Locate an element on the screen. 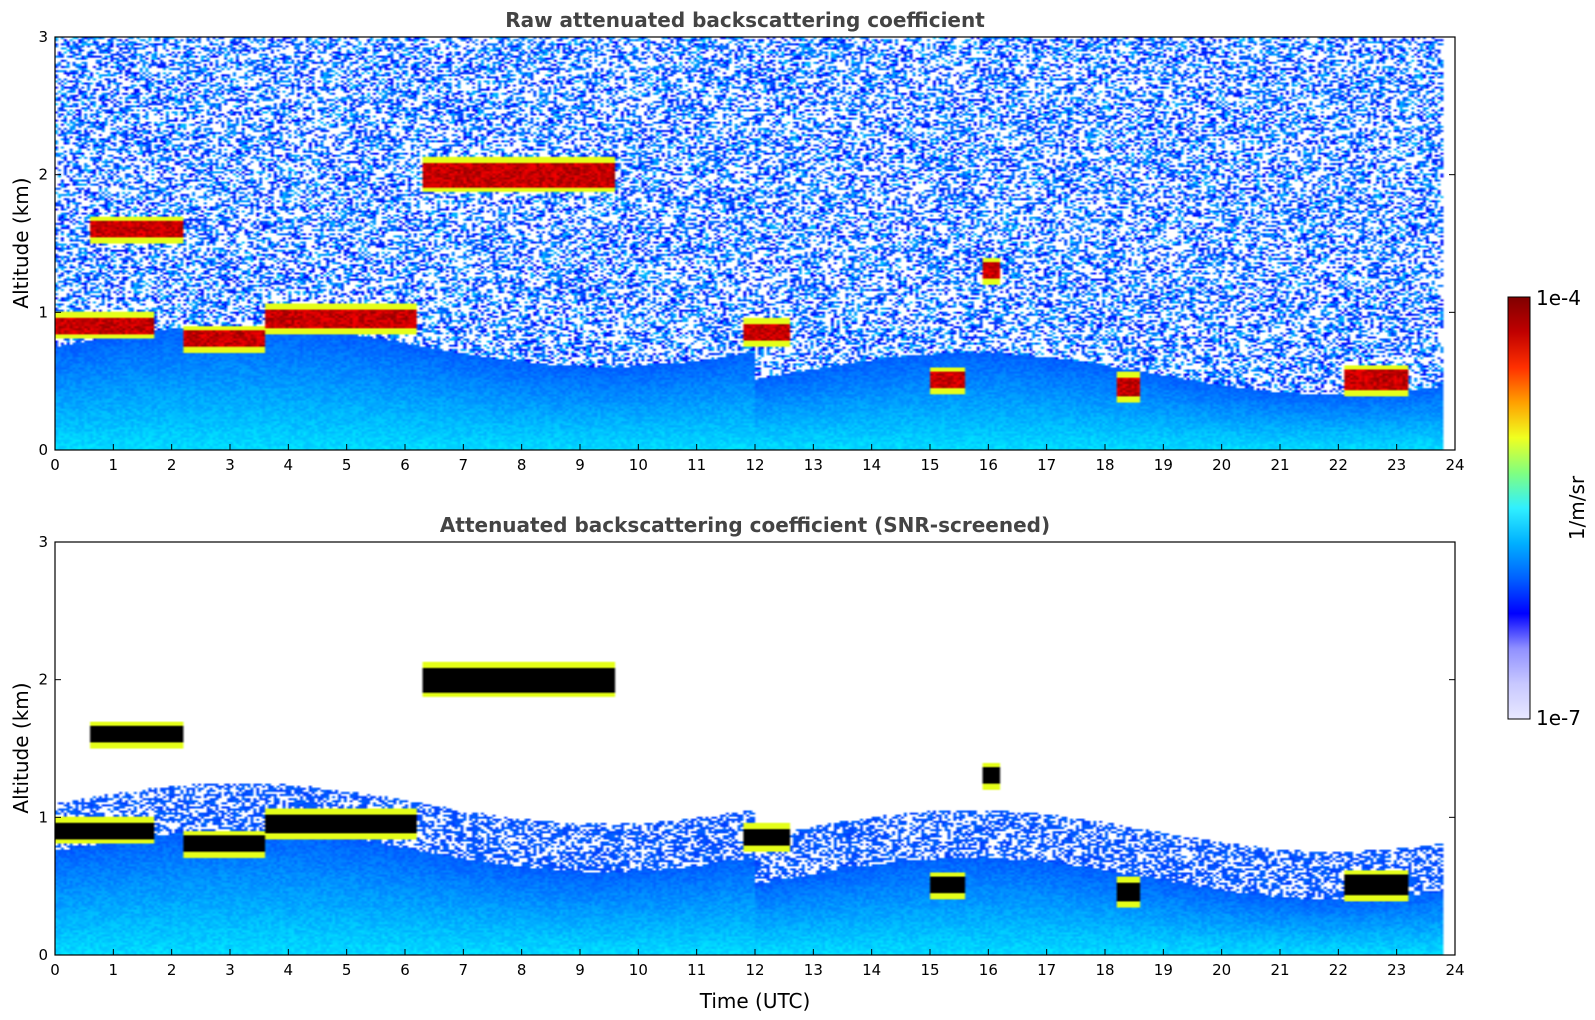  x-axis-label: Time (UTC) is located at coordinates (755, 1001).